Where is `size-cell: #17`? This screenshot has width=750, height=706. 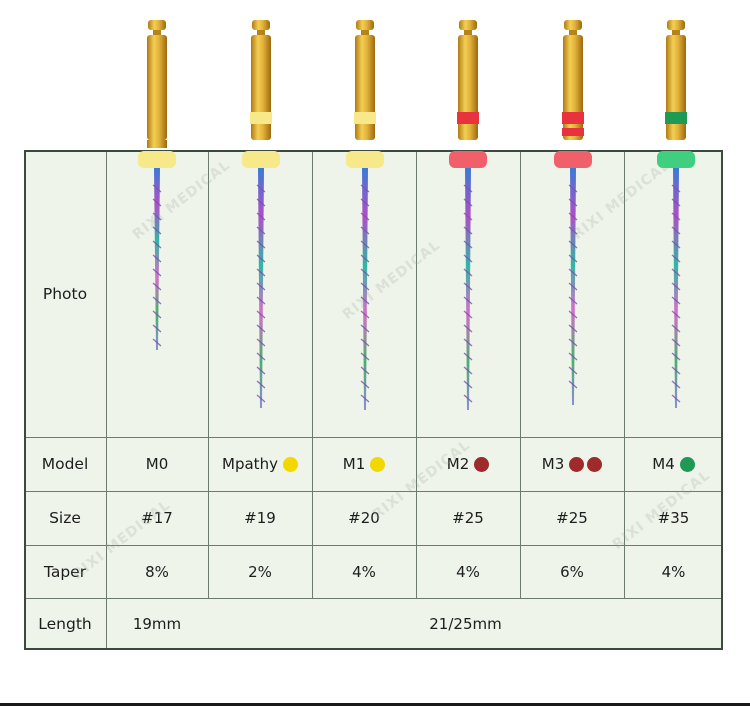 size-cell: #17 is located at coordinates (157, 518).